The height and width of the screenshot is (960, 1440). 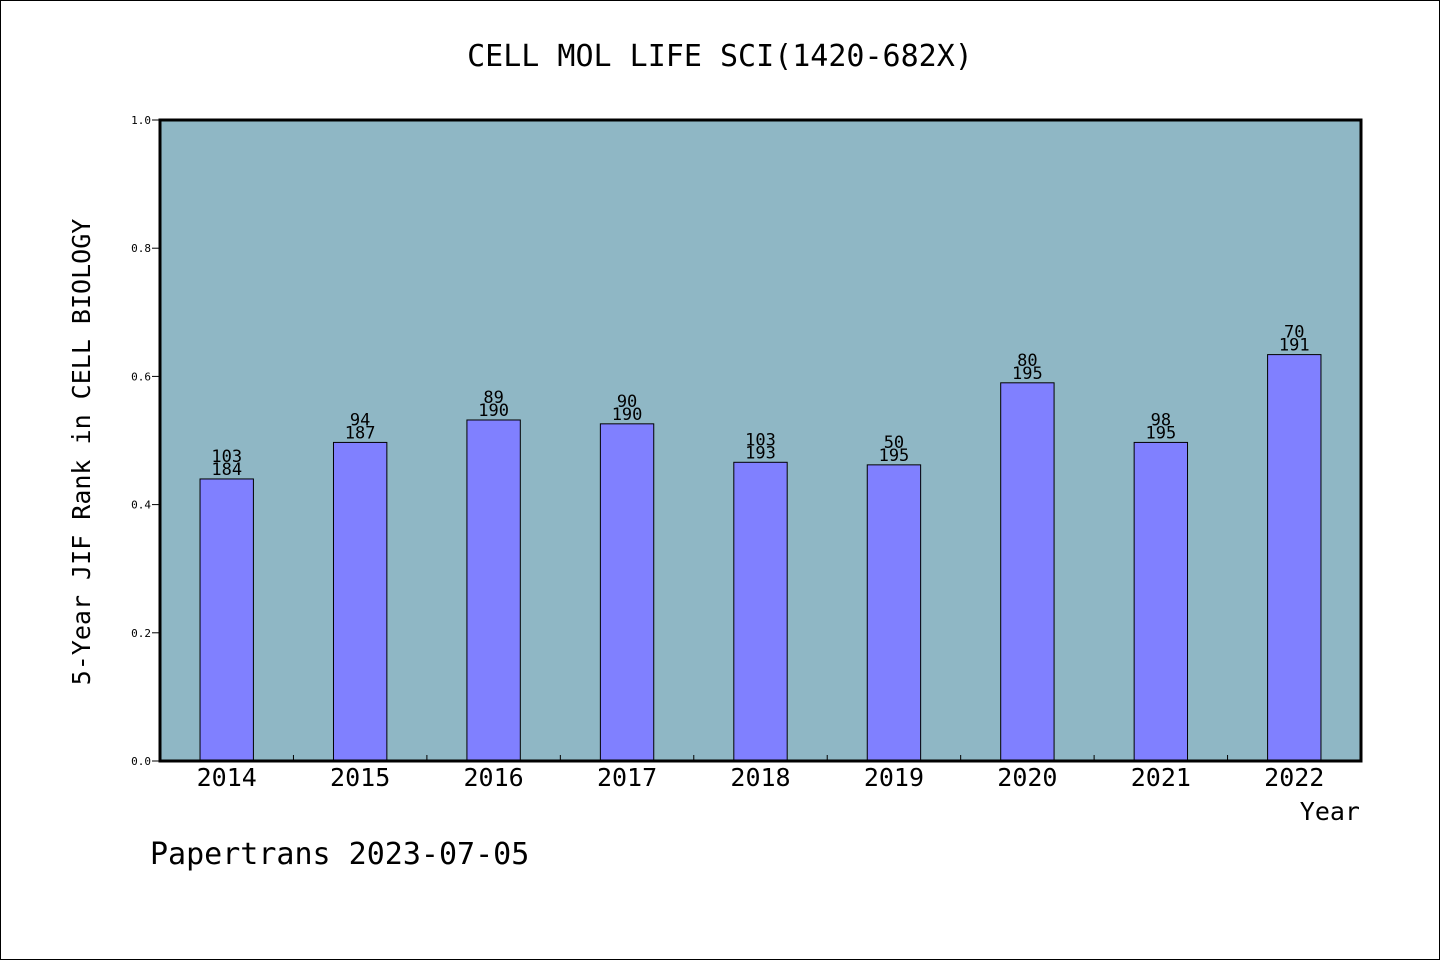 I want to click on x-tick-label: 2022, so click(x=1294, y=777).